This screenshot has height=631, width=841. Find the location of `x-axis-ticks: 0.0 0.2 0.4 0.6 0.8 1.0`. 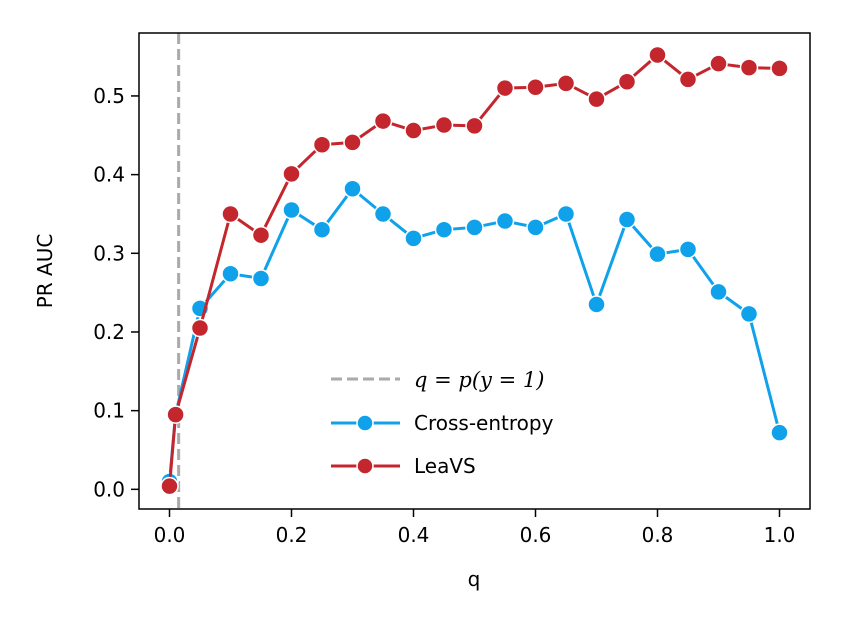

x-axis-ticks: 0.0 0.2 0.4 0.6 0.8 1.0 is located at coordinates (475, 528).